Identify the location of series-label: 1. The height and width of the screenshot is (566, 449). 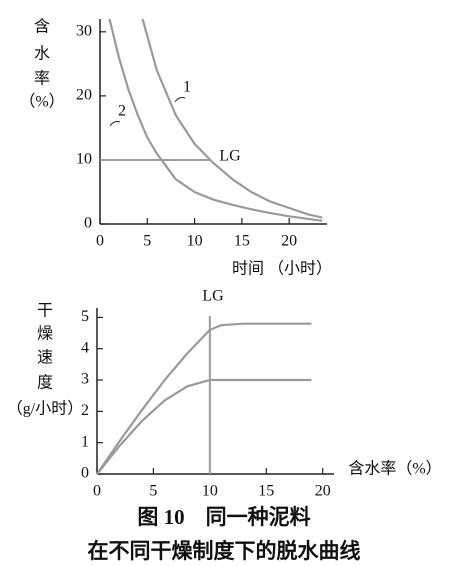
(187, 87).